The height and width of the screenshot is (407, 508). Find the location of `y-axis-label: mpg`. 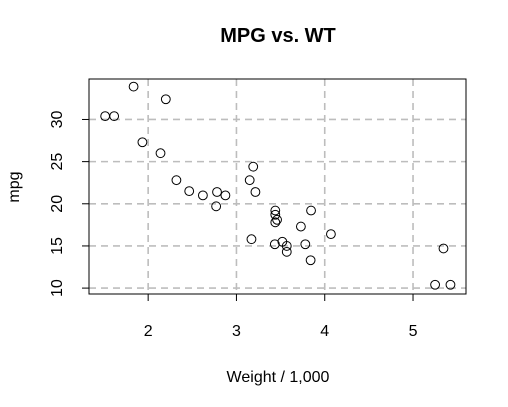

y-axis-label: mpg is located at coordinates (14, 186).